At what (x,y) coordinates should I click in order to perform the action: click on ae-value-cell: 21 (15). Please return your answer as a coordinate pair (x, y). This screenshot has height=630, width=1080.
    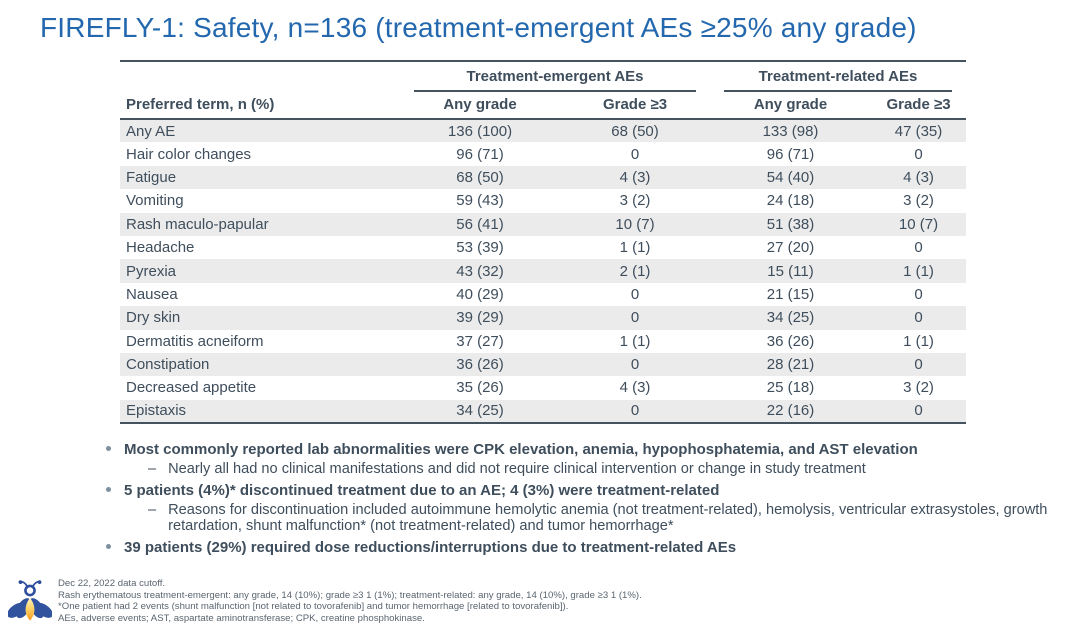
    Looking at the image, I should click on (790, 294).